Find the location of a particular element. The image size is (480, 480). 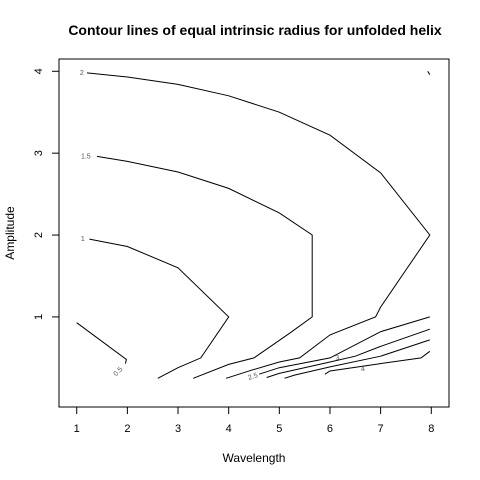

x-tick-label: 6 is located at coordinates (330, 429).